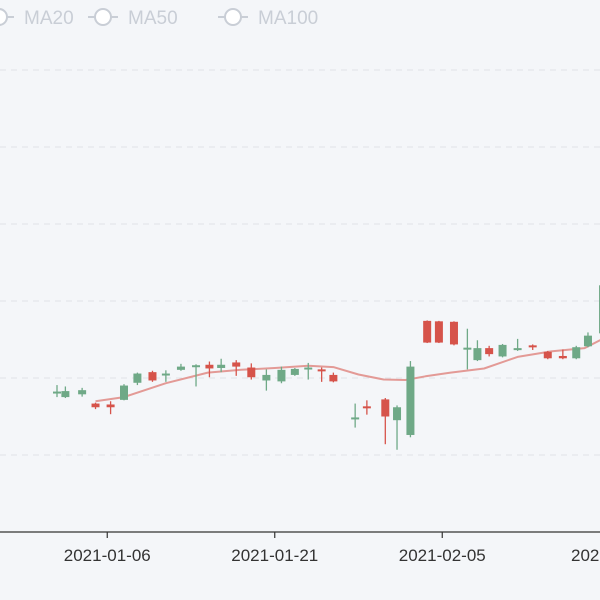  What do you see at coordinates (288, 18) in the screenshot?
I see `legend-label: MA100` at bounding box center [288, 18].